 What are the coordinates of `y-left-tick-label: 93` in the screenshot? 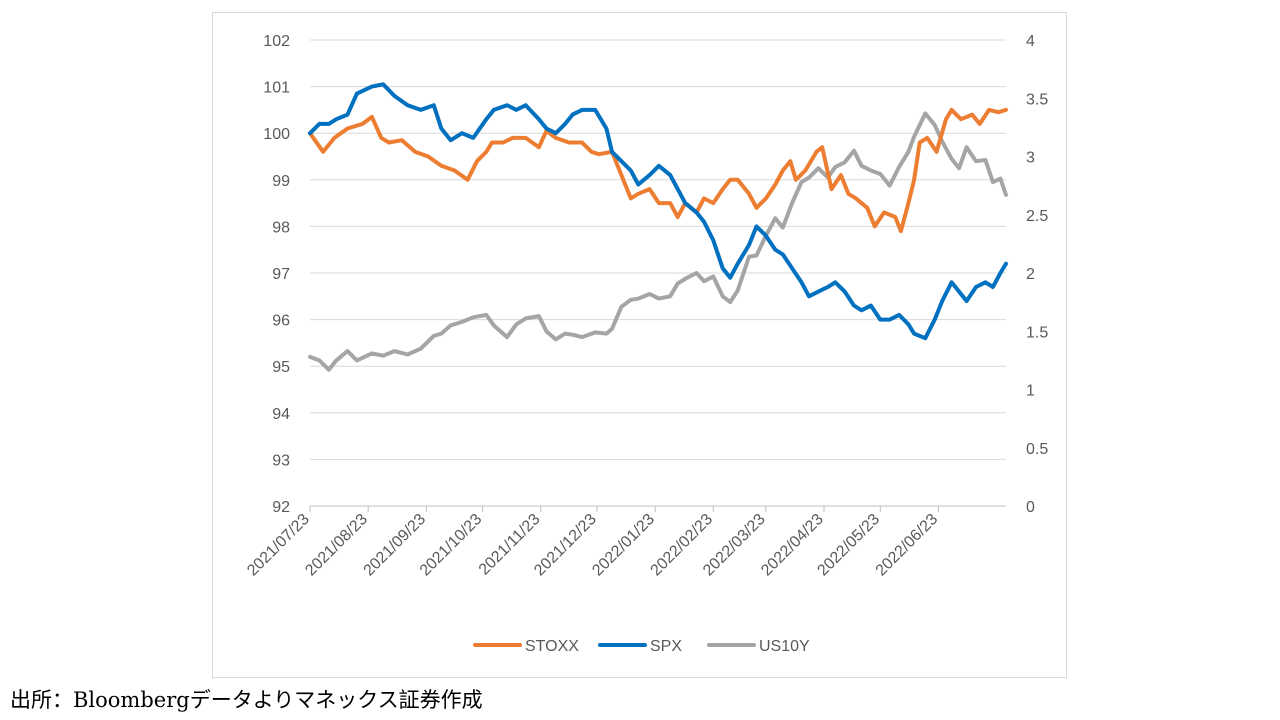 It's located at (281, 460).